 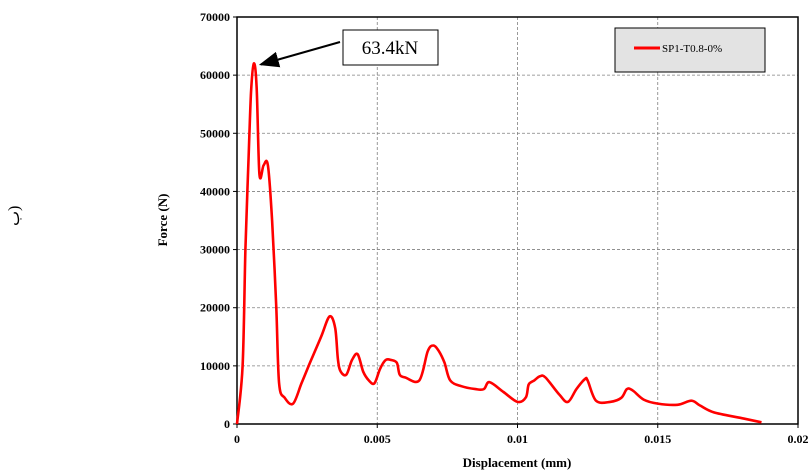 I want to click on peak-annotation: 63.4kN, so click(x=348, y=48).